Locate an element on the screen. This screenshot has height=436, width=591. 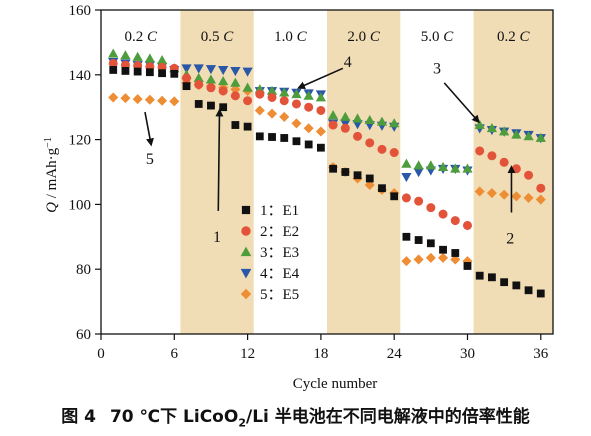
annotation-label-1: 1 is located at coordinates (217, 237).